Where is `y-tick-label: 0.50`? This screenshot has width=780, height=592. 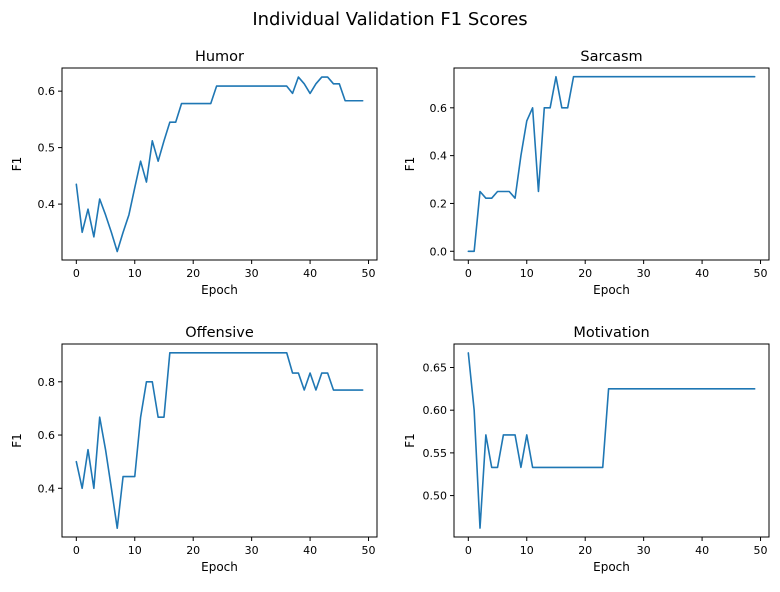
y-tick-label: 0.50 is located at coordinates (435, 496).